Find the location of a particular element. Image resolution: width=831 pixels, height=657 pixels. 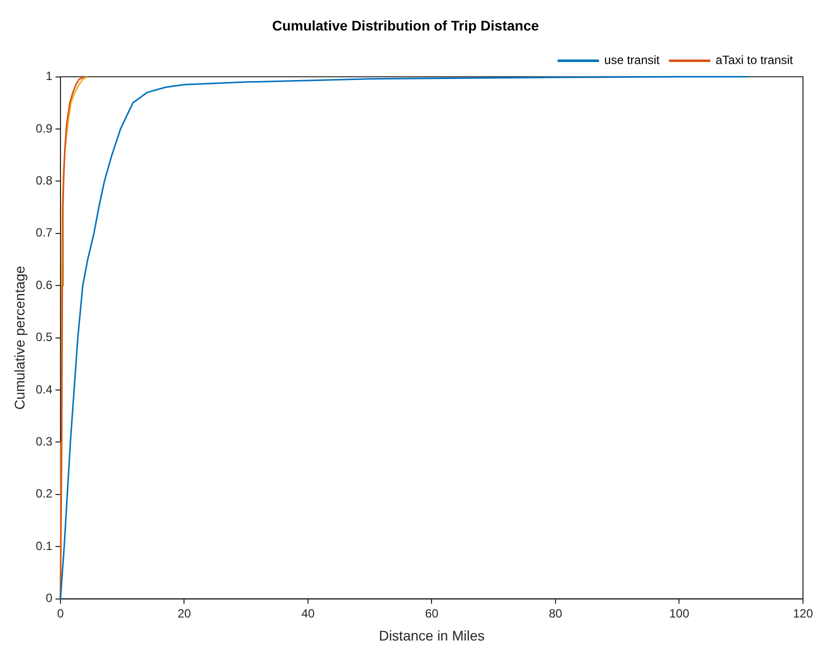

x-tick-label: 20 is located at coordinates (185, 613).